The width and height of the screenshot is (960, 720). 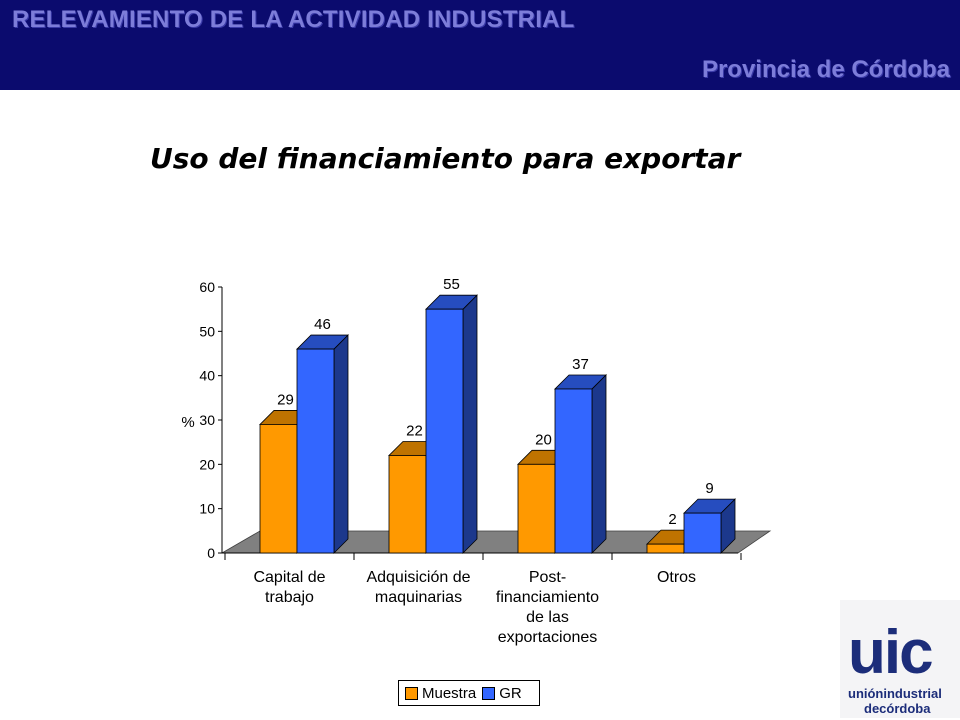 I want to click on slide-title: Uso del financiamiento para exportar, so click(x=445, y=158).